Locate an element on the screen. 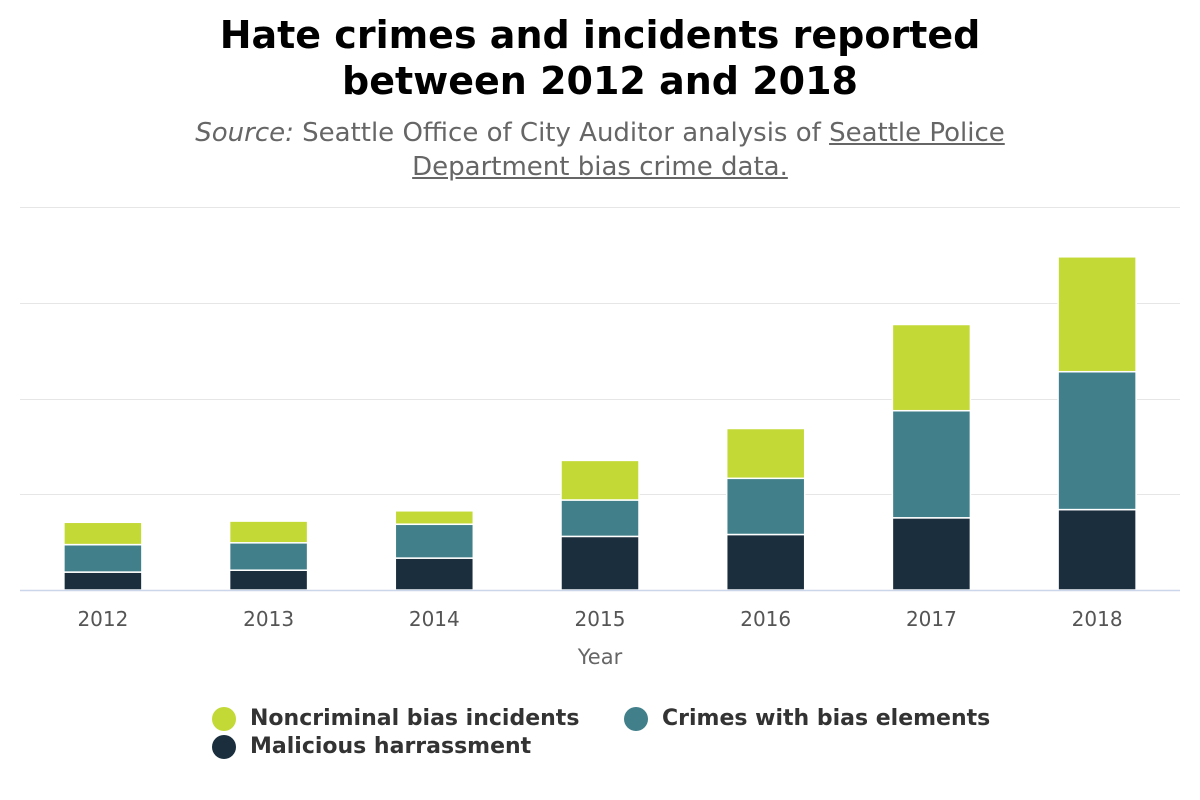 The width and height of the screenshot is (1200, 800). bar-segment-2014-noncriminal is located at coordinates (434, 517).